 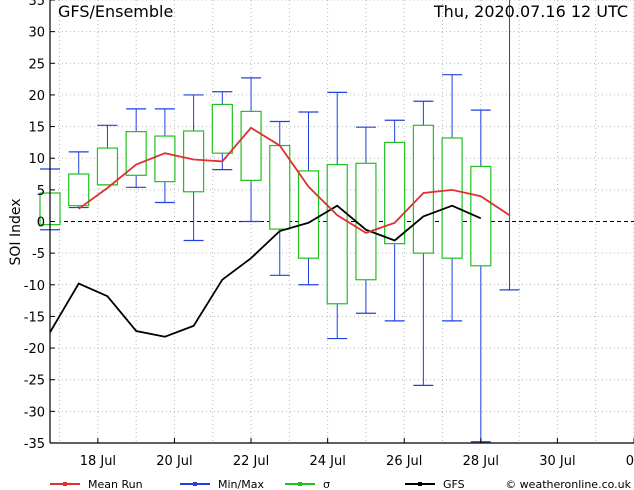 What do you see at coordinates (34, 444) in the screenshot?
I see `y-tick-label: -35` at bounding box center [34, 444].